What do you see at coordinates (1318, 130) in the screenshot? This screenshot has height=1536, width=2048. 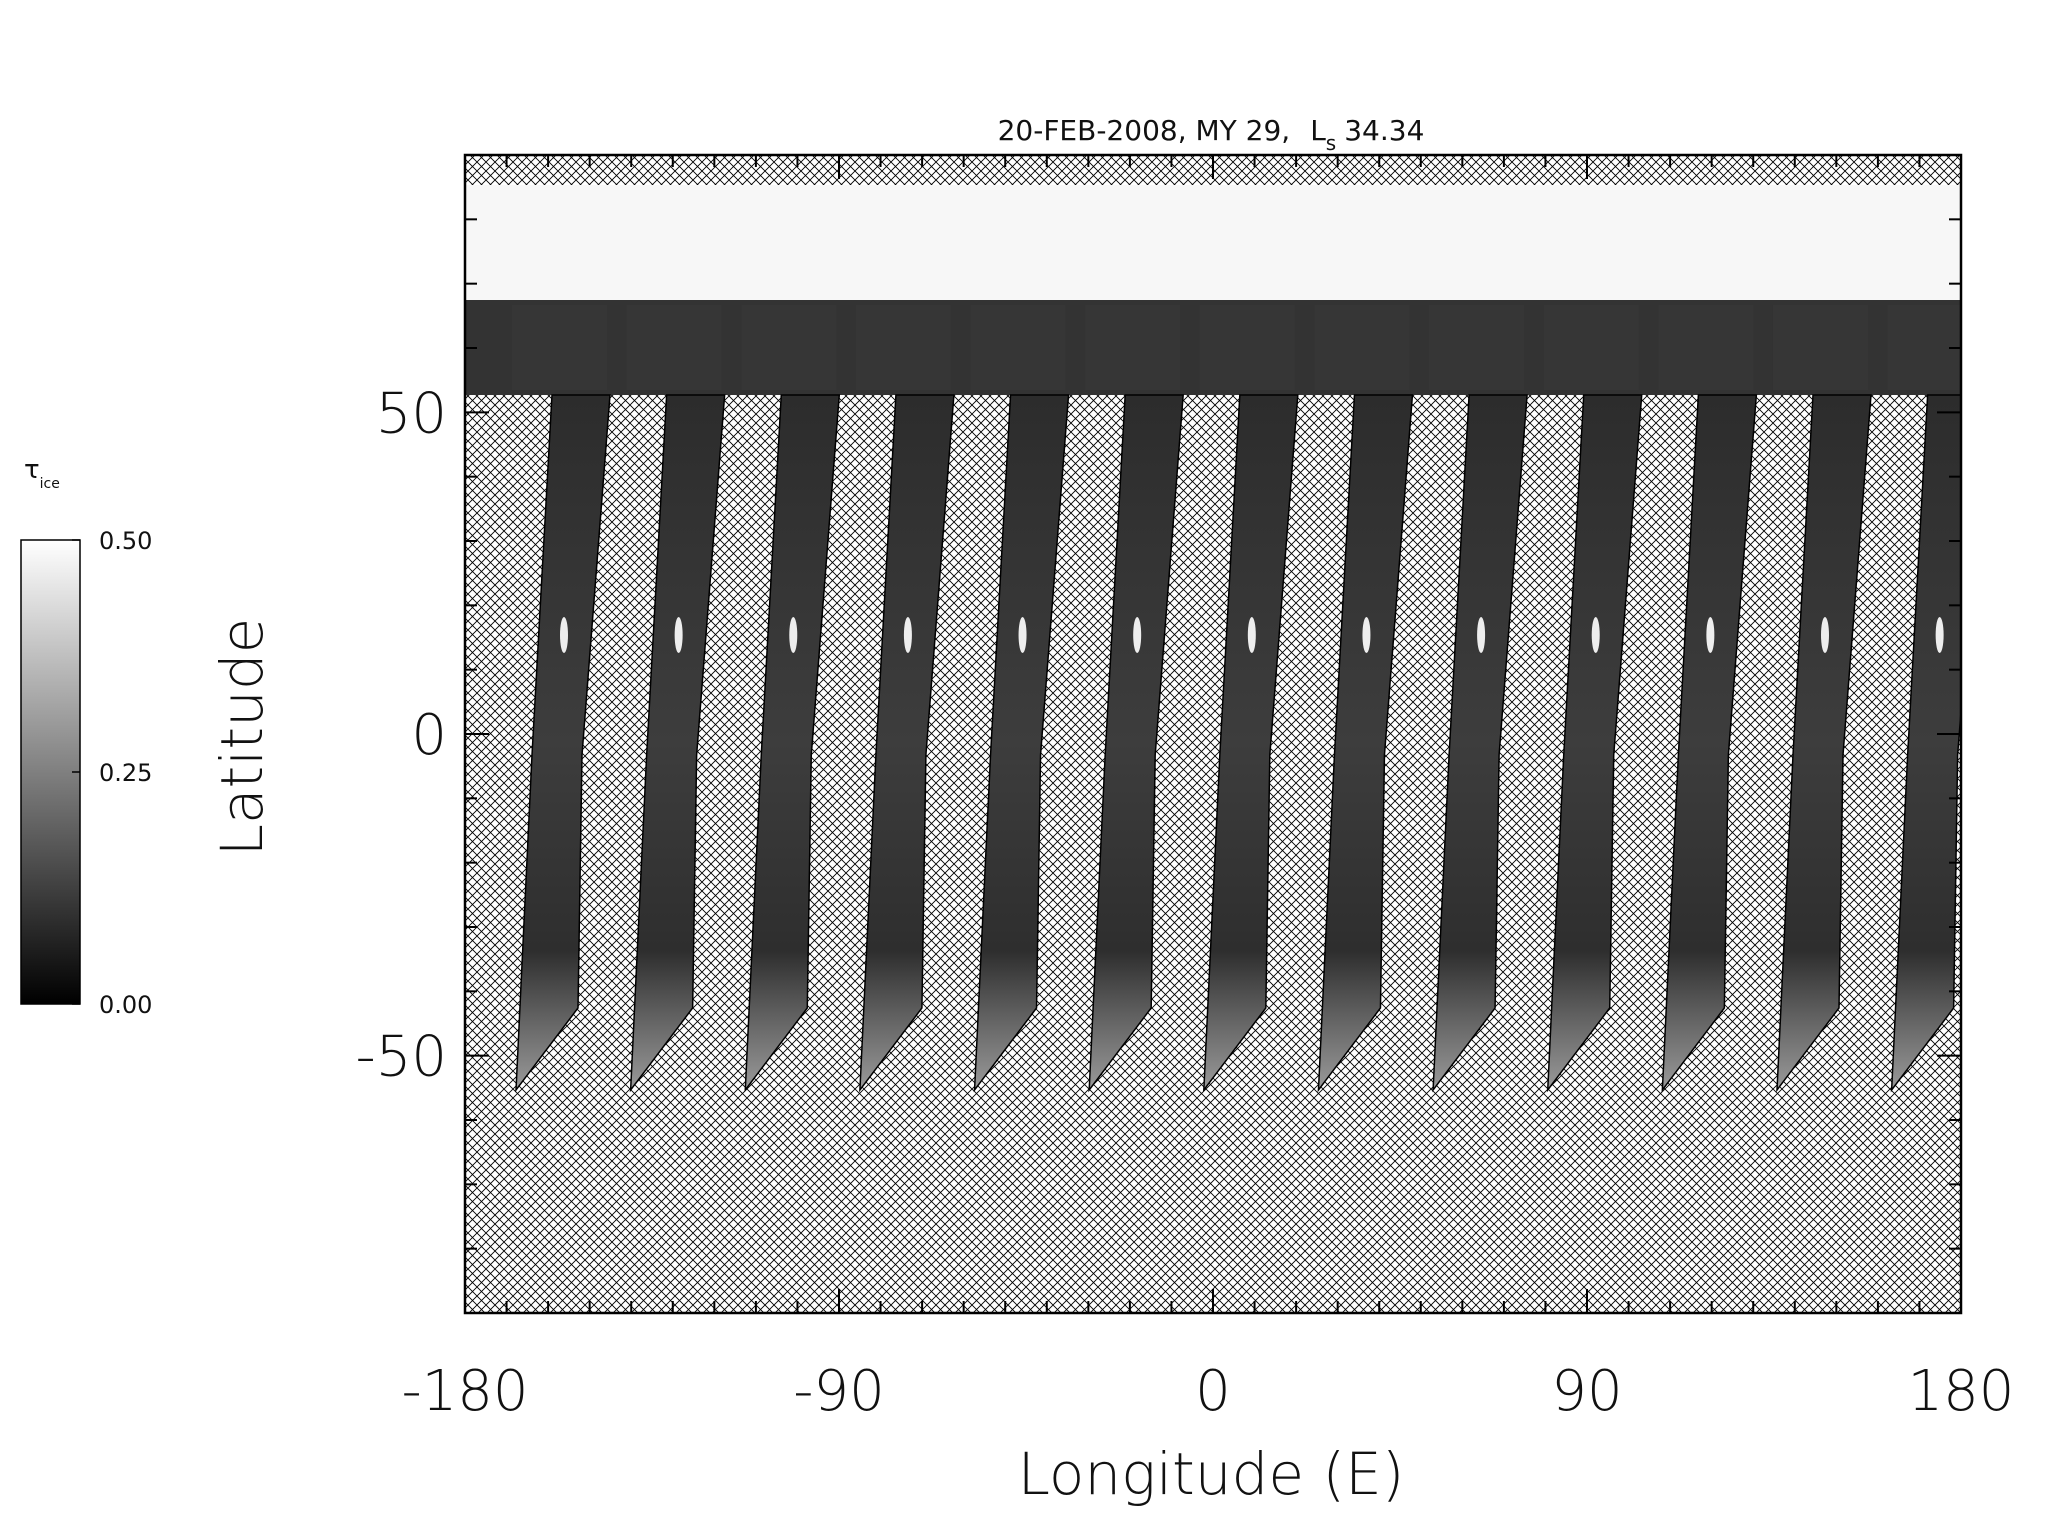 I see `title-symbol: L` at bounding box center [1318, 130].